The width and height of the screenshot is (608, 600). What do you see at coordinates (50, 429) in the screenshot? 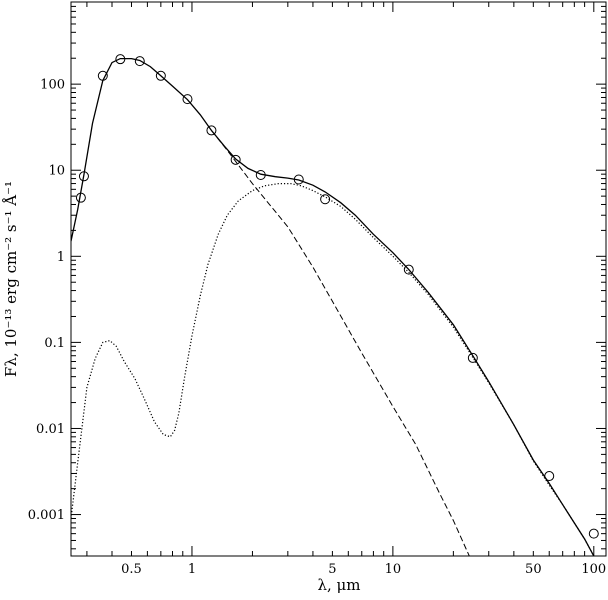
I see `y-tick-label: 0.01` at bounding box center [50, 429].